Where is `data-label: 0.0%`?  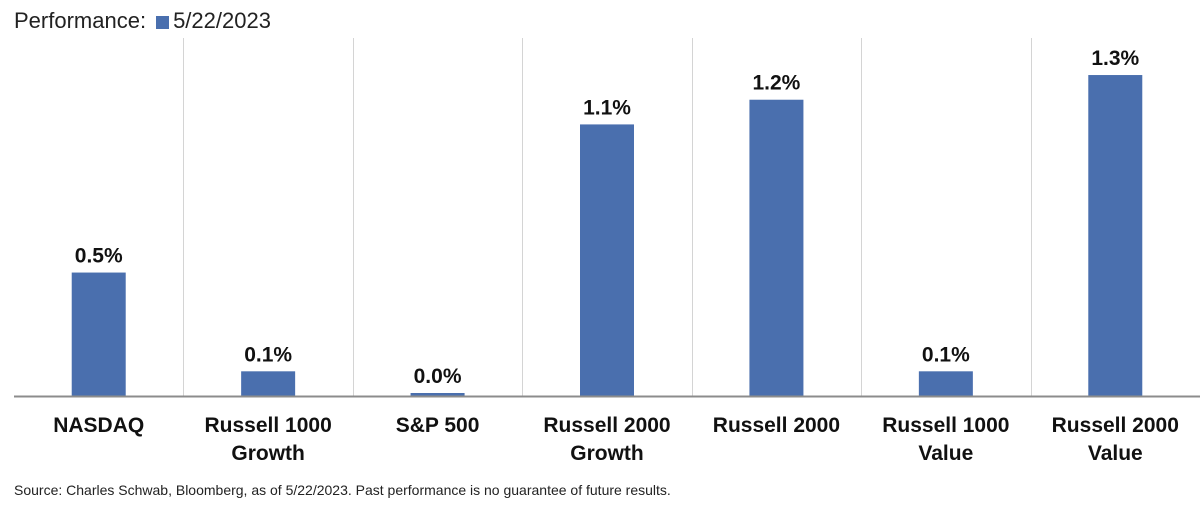 data-label: 0.0% is located at coordinates (438, 376).